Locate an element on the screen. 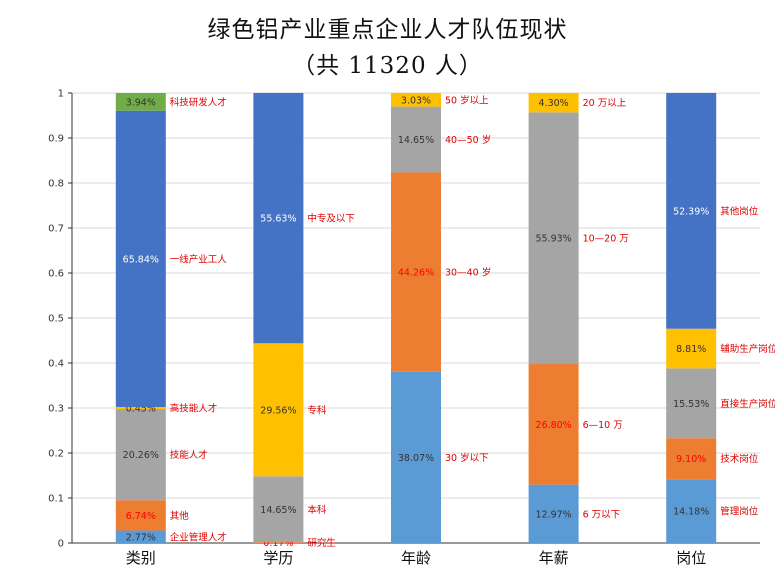 The height and width of the screenshot is (583, 775). data-label: 6.74% is located at coordinates (141, 516).